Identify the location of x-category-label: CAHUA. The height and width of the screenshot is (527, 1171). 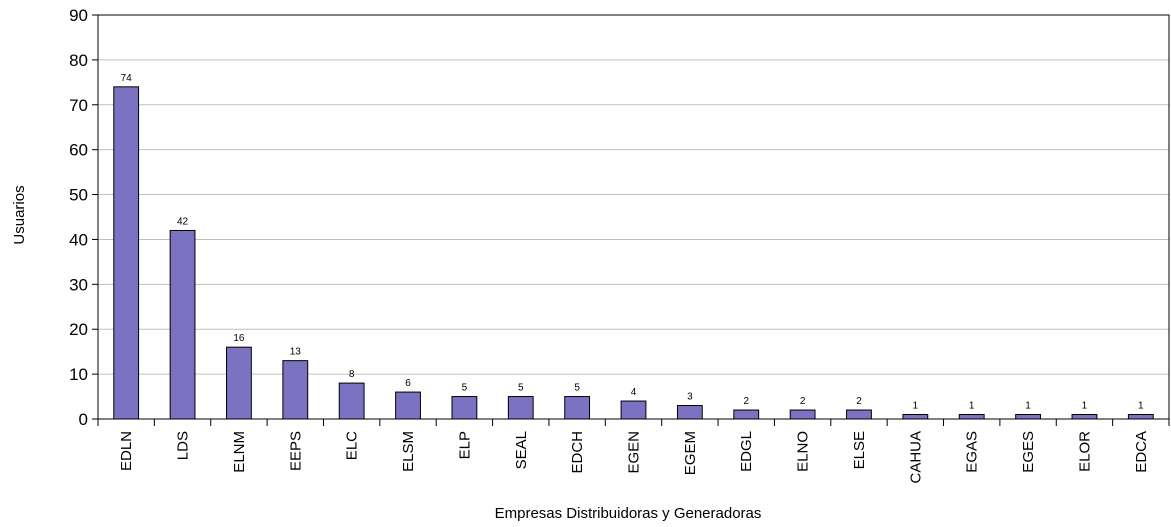
(915, 457).